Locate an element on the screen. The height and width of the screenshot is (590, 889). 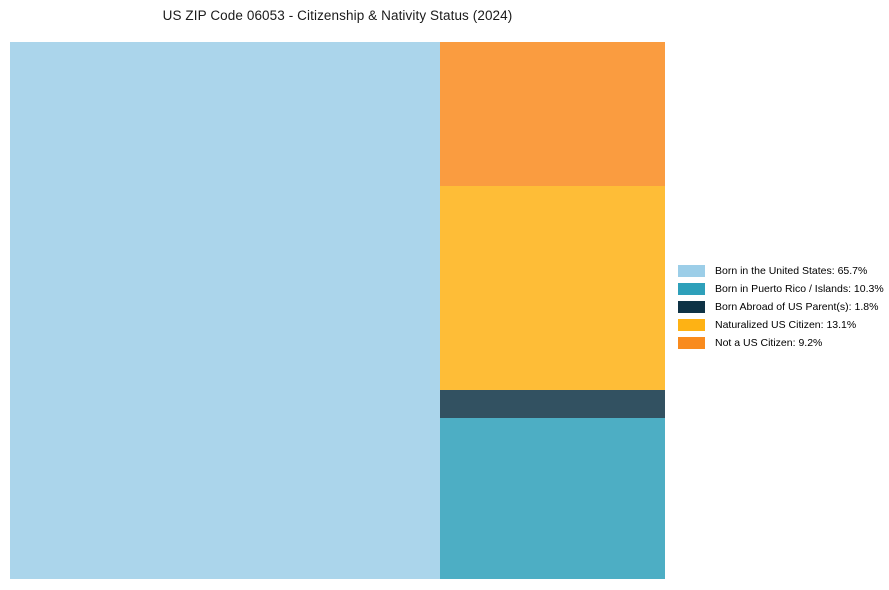
treemap-tile-not-a-us-citizen is located at coordinates (552, 114).